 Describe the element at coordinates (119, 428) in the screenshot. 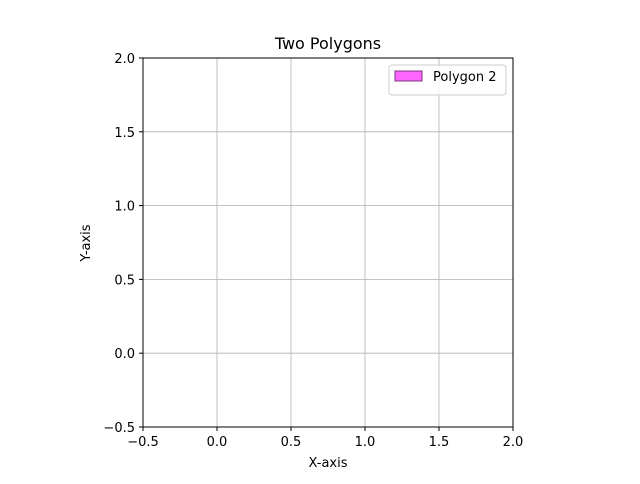

I see `y-tick-label: −0.5` at that location.